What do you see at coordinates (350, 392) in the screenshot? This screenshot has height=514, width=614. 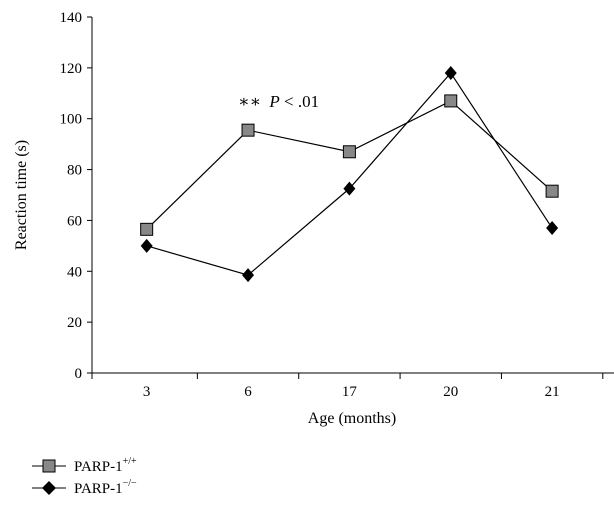 I see `x-tick-label: 17` at bounding box center [350, 392].